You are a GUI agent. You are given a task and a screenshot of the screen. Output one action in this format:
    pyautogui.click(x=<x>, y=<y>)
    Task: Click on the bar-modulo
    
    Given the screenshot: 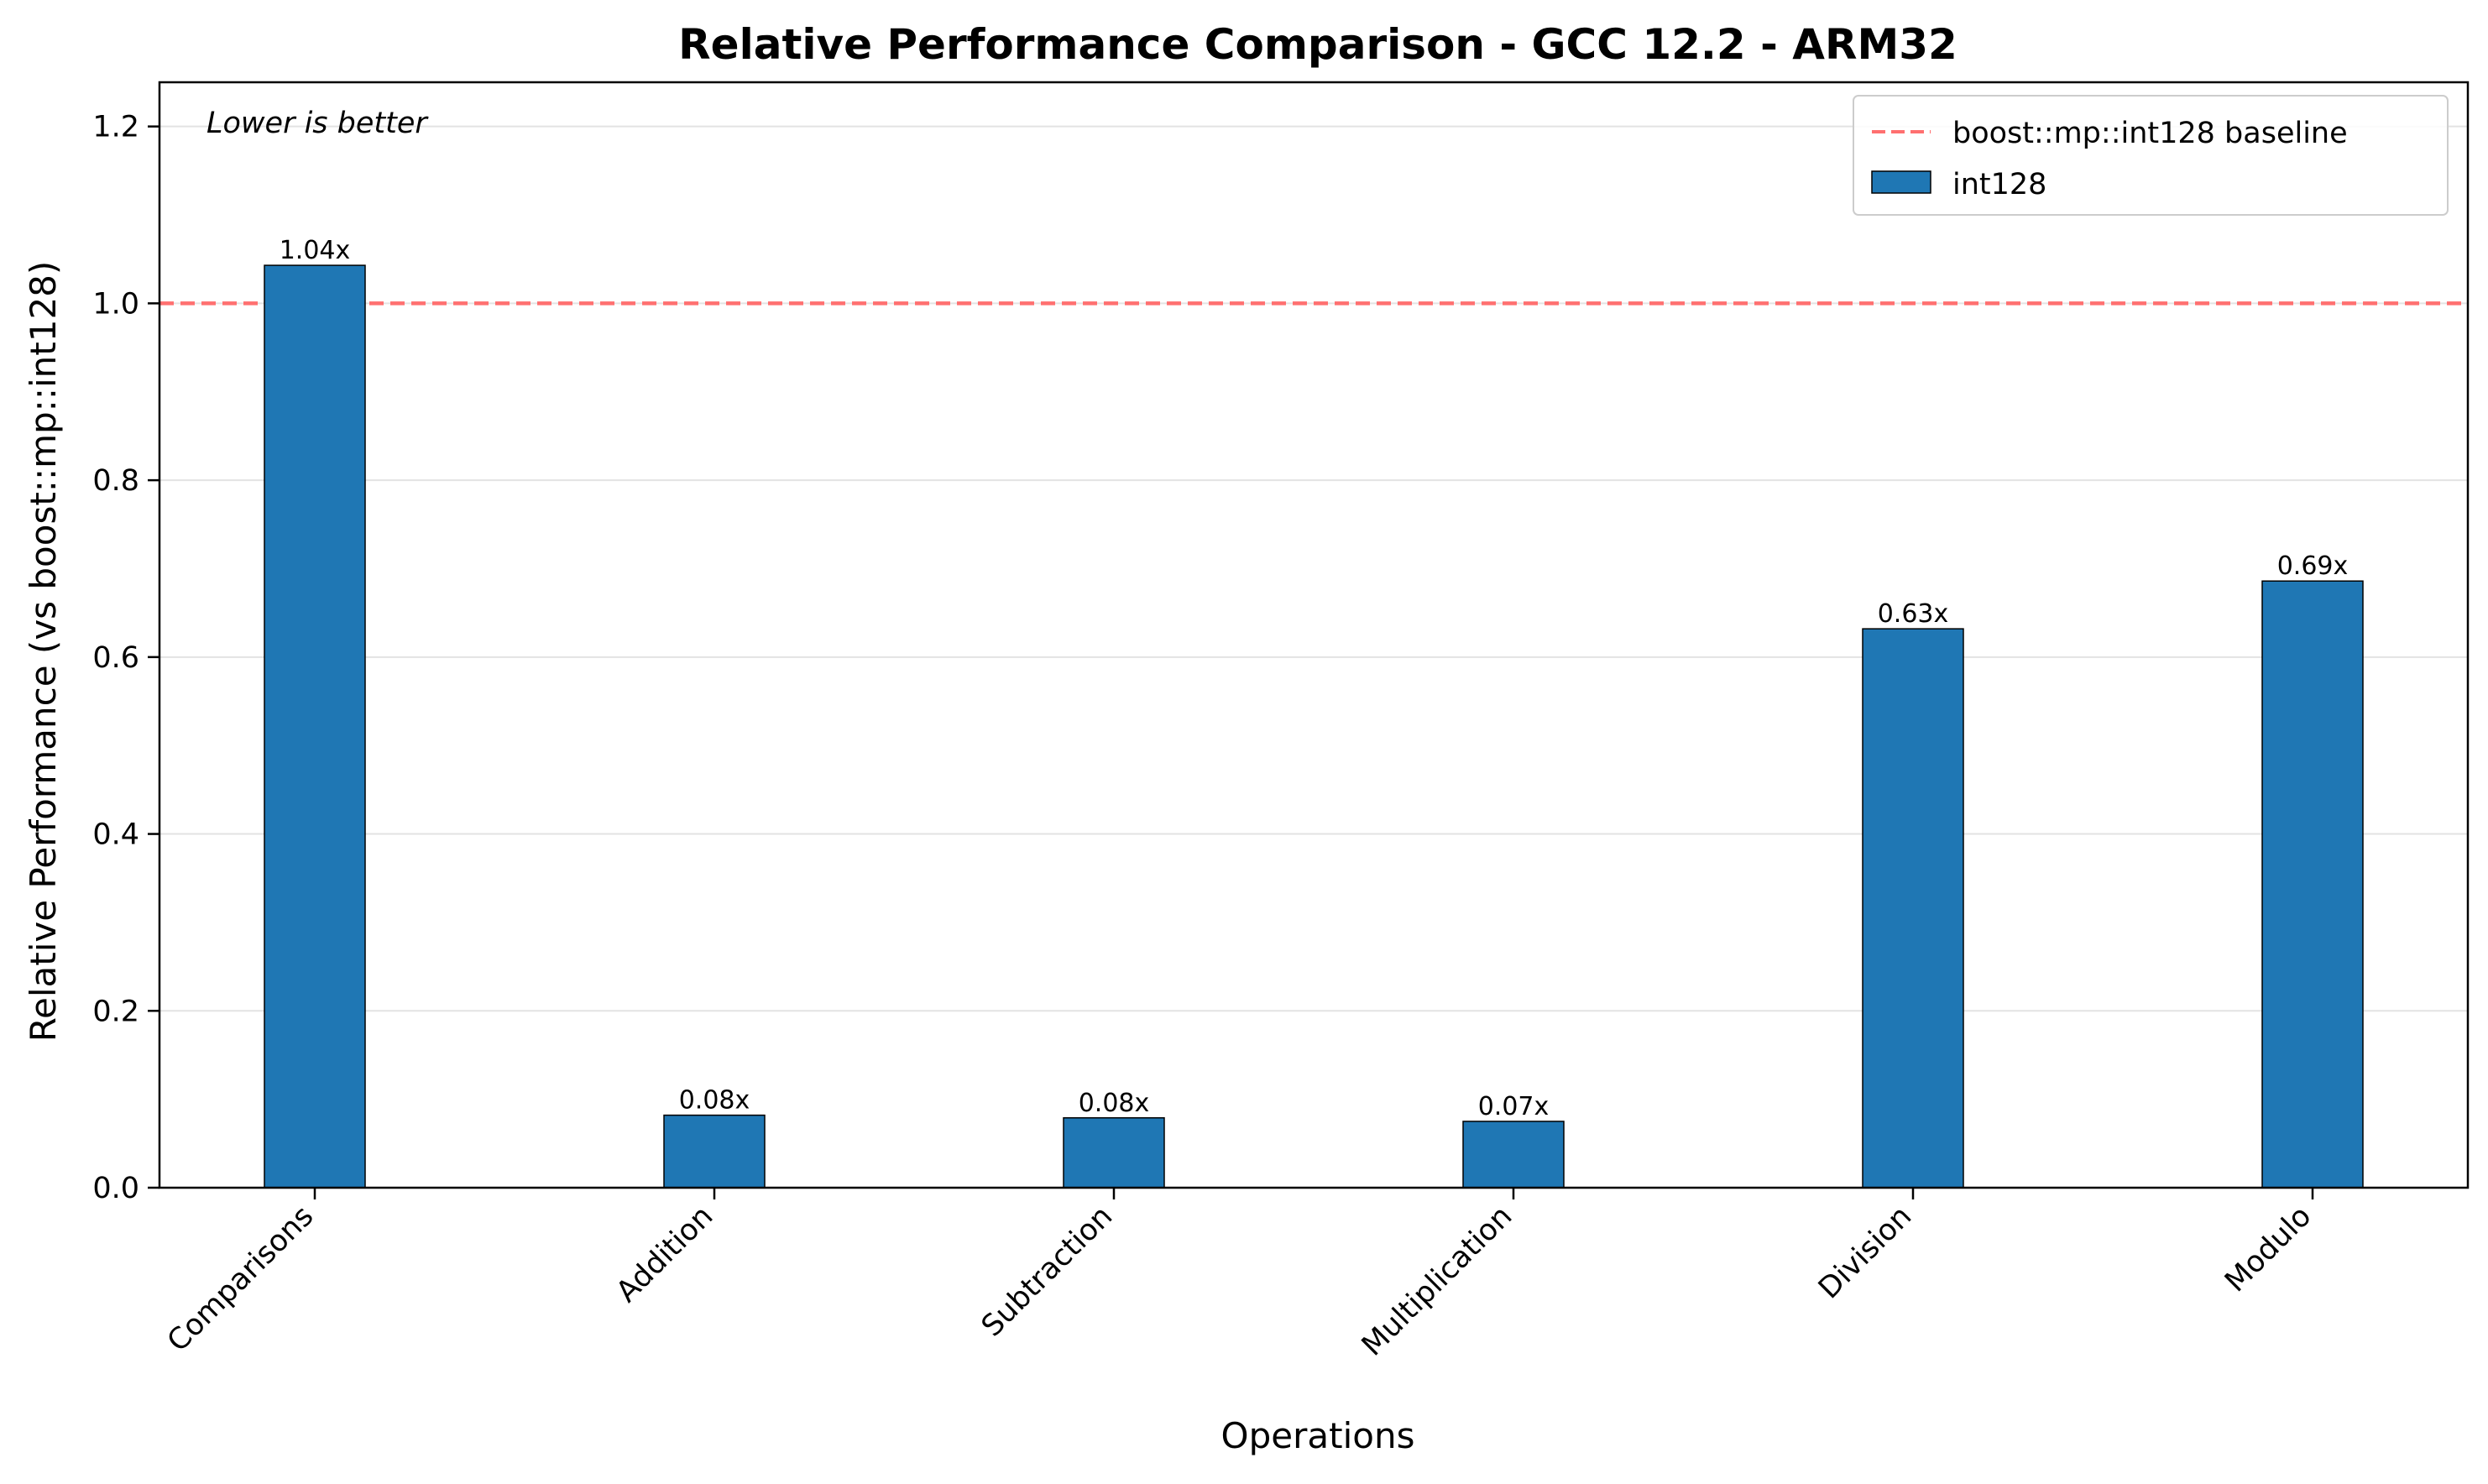 What is the action you would take?
    pyautogui.click(x=2312, y=884)
    